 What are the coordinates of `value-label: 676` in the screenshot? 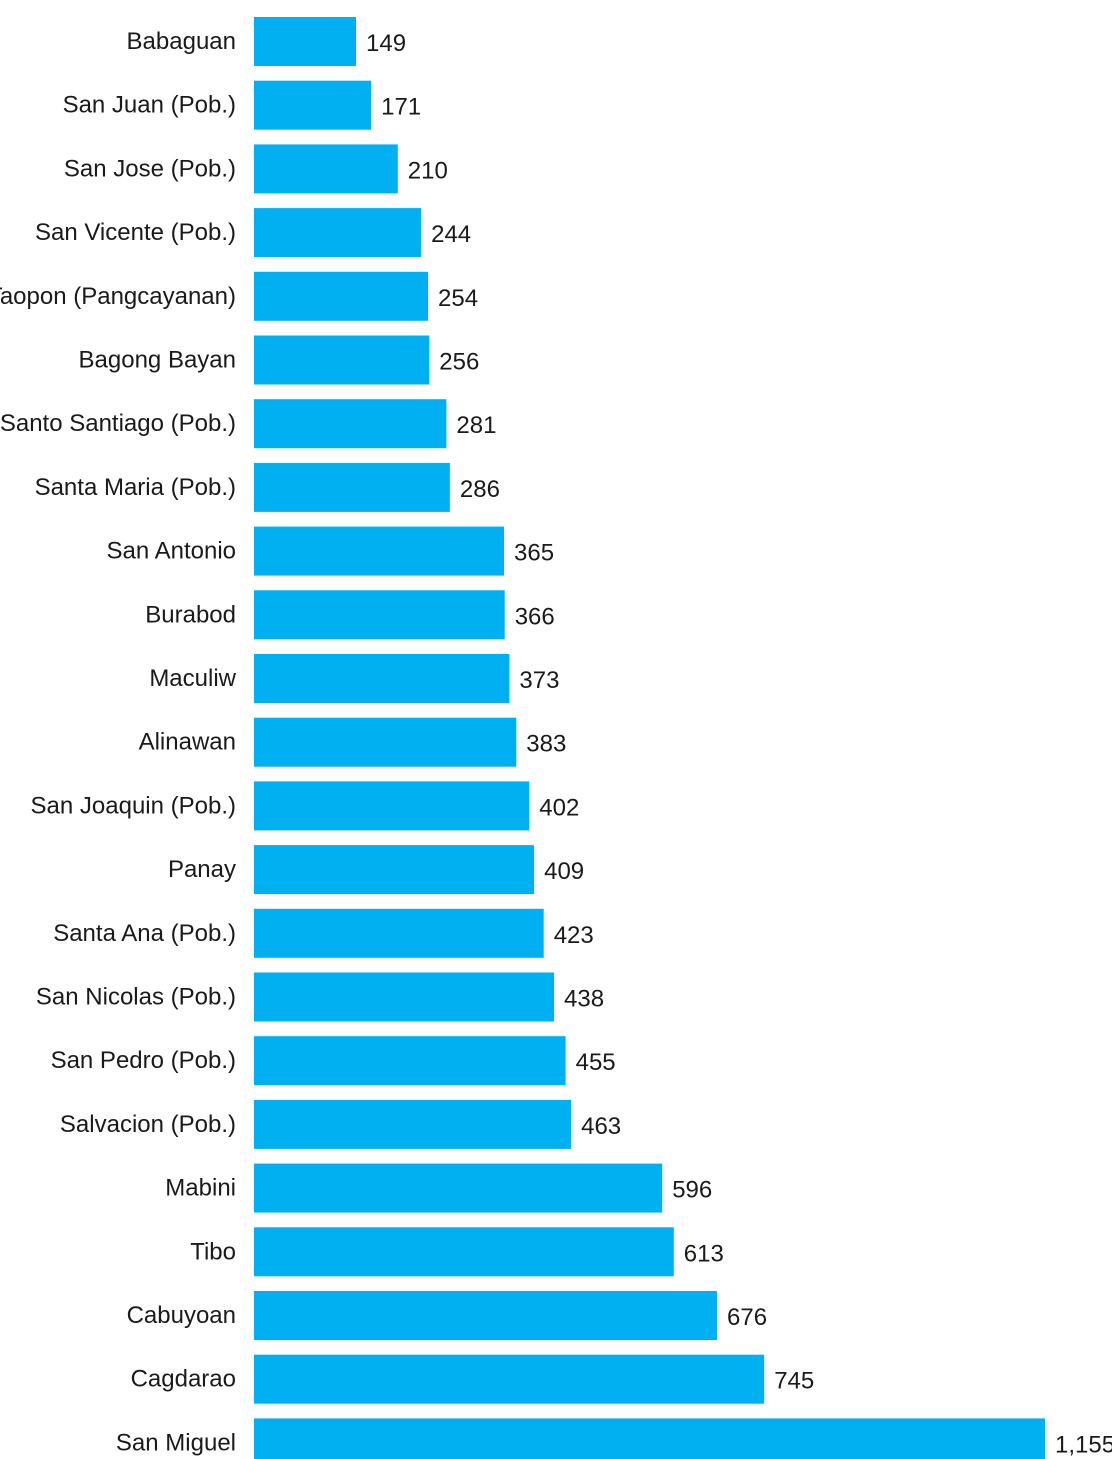 It's located at (747, 1317).